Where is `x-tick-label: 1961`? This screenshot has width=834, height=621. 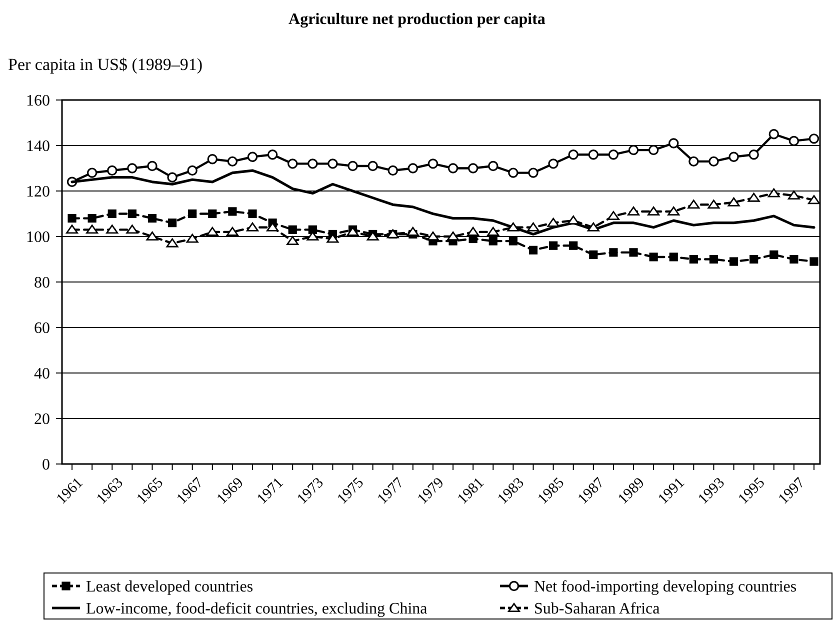
x-tick-label: 1961 is located at coordinates (70, 491).